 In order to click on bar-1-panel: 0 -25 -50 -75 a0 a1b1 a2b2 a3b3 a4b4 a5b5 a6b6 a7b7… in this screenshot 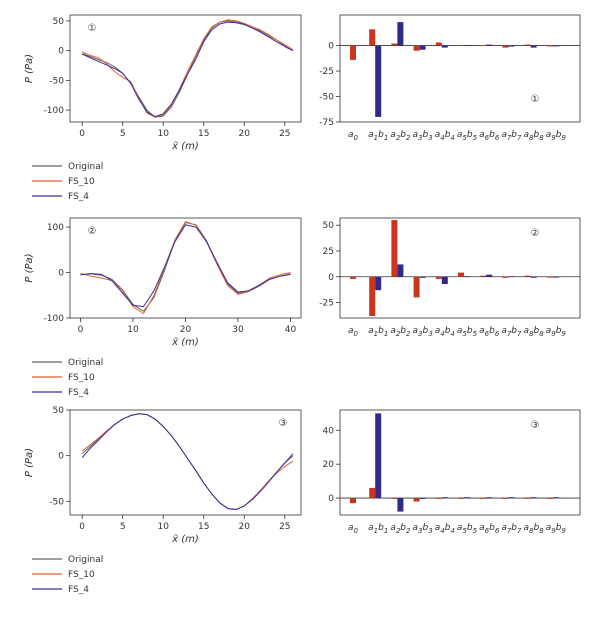, I will do `click(450, 78)`.